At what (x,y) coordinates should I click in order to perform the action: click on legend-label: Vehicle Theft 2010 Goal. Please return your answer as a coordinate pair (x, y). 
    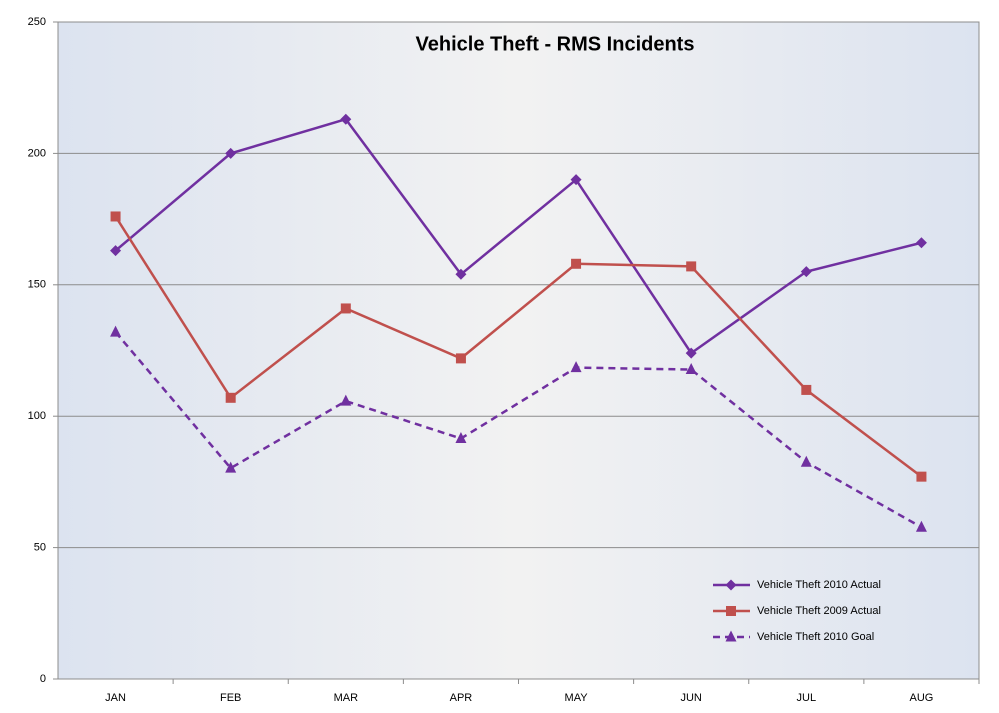
    Looking at the image, I should click on (815, 637).